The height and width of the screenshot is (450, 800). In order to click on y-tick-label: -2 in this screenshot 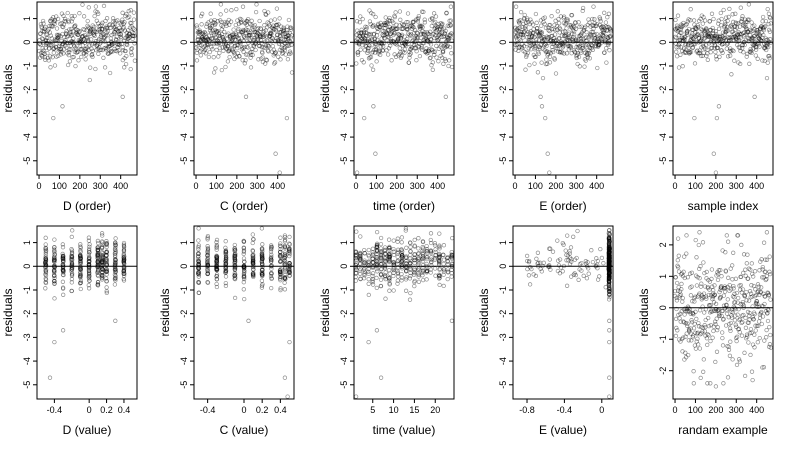, I will do `click(344, 314)`.